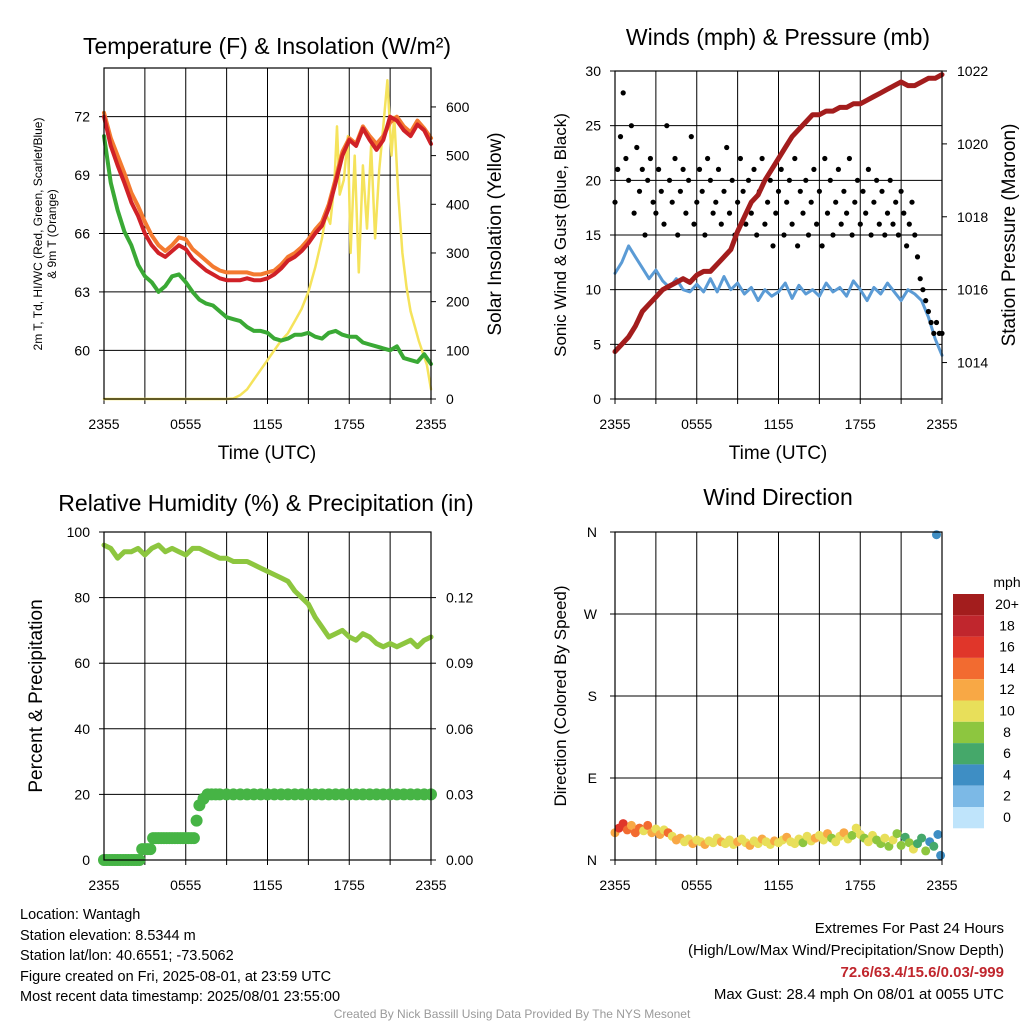  What do you see at coordinates (459, 860) in the screenshot?
I see `y2-tick-label: 0.00` at bounding box center [459, 860].